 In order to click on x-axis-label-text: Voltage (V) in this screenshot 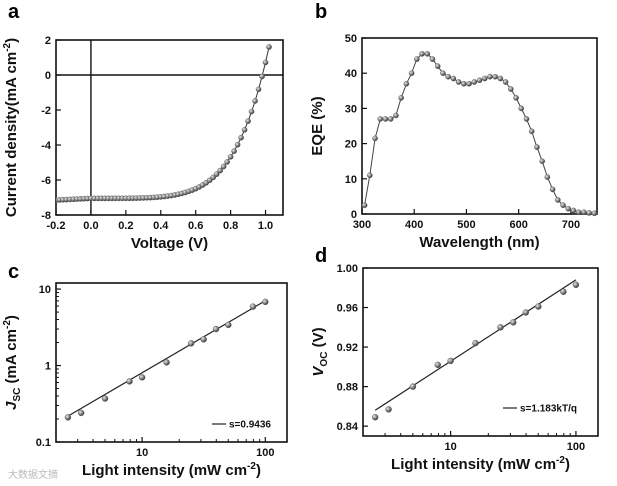, I will do `click(169, 243)`.